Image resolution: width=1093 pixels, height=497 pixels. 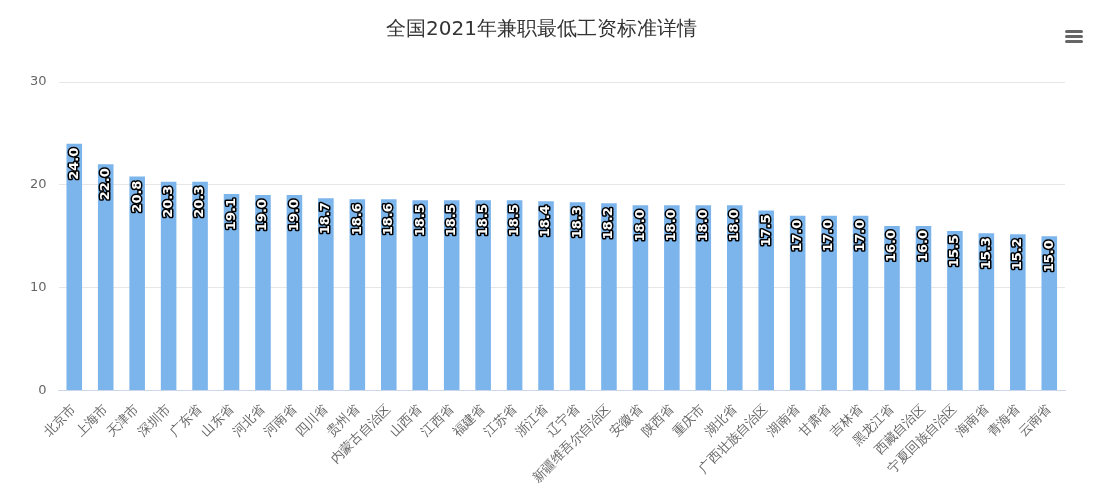 I want to click on data-label: 15.3, so click(x=985, y=253).